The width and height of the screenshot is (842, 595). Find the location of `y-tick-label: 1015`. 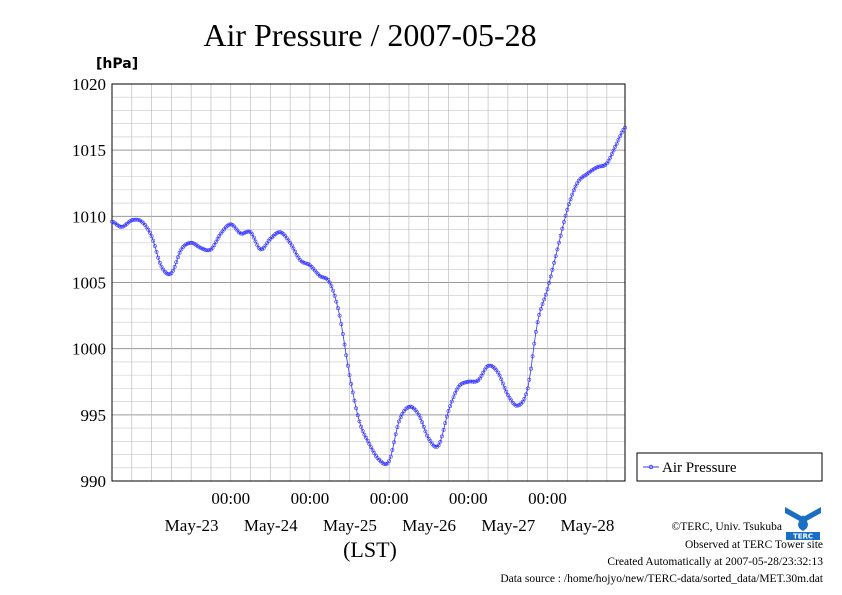

y-tick-label: 1015 is located at coordinates (89, 150).